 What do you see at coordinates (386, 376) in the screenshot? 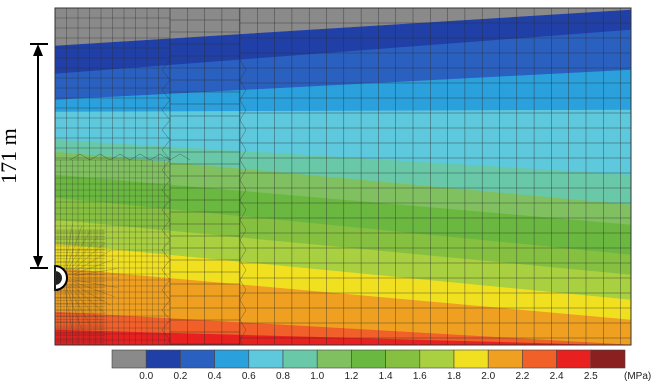
I see `legend-tick-label: 1.4` at bounding box center [386, 376].